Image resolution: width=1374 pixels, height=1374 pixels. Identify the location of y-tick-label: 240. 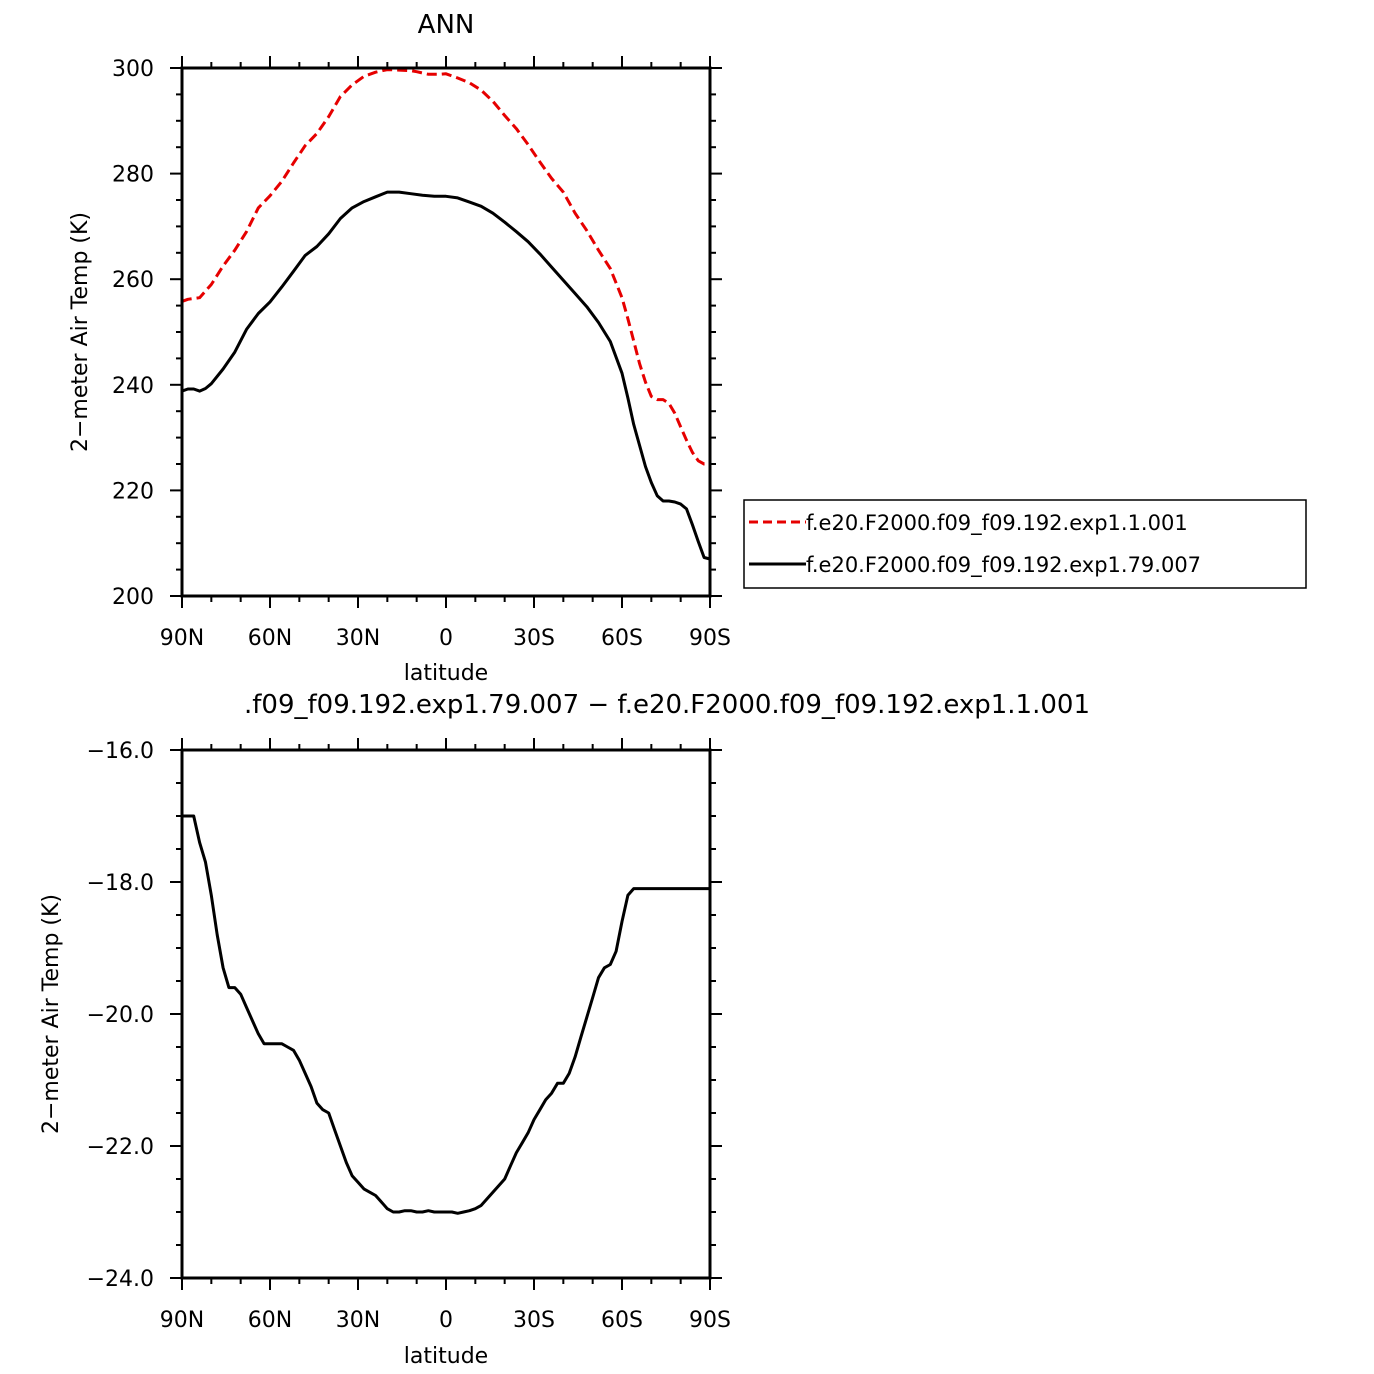
(133, 386).